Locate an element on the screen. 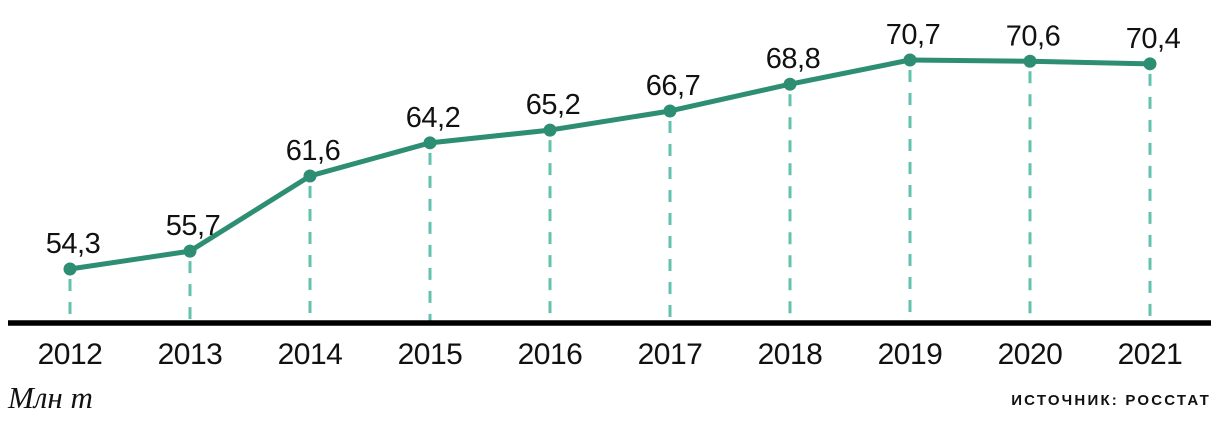 This screenshot has height=431, width=1220. x-tick-label: 2016 is located at coordinates (550, 354).